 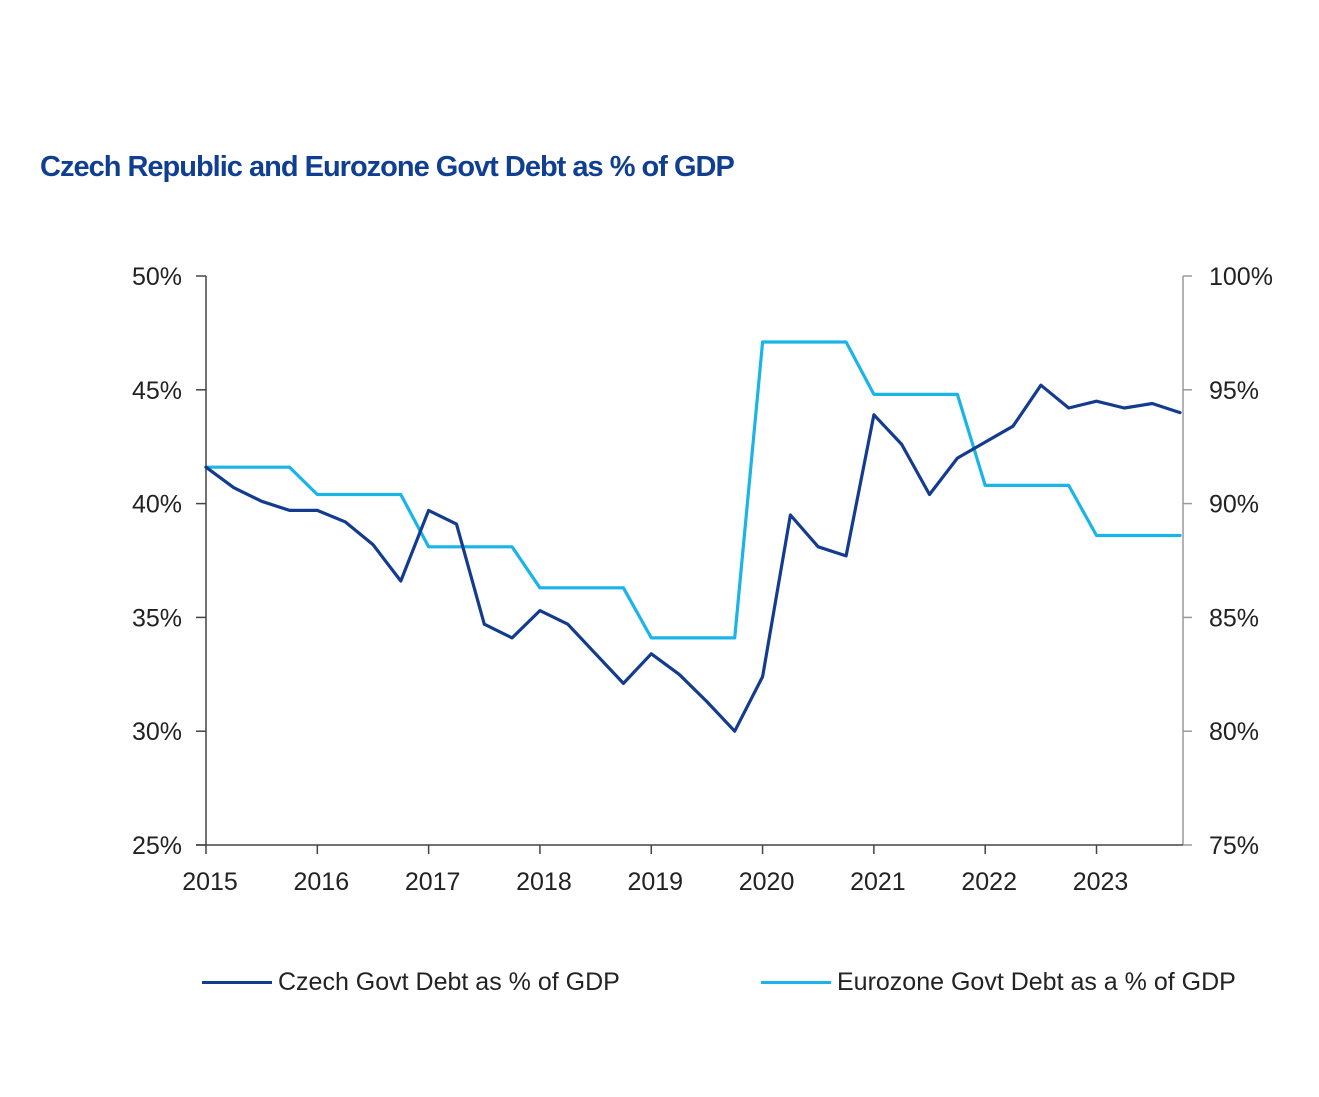 I want to click on x-tick-label: 2021, so click(x=878, y=882).